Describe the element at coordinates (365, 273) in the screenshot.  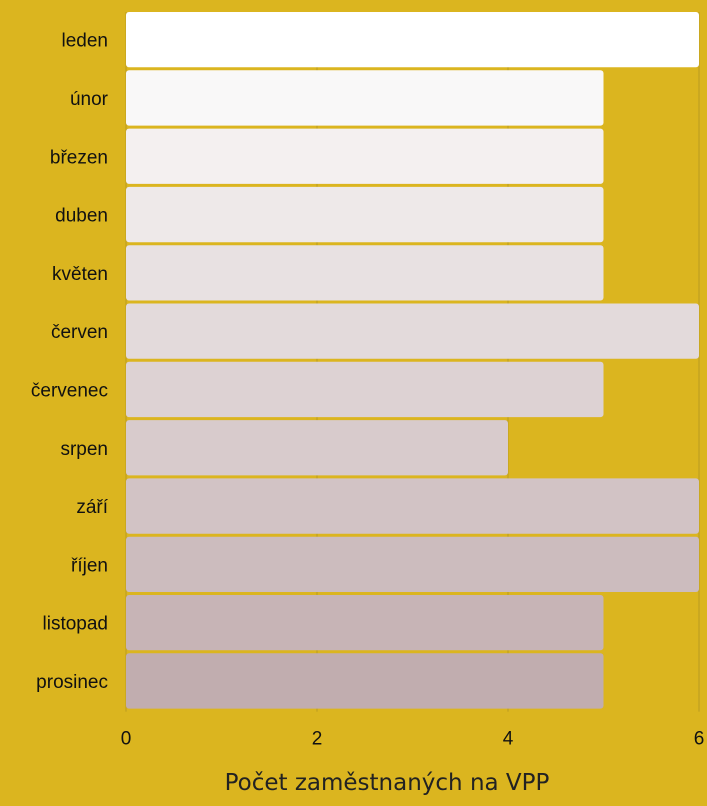
I see `bar-květen` at that location.